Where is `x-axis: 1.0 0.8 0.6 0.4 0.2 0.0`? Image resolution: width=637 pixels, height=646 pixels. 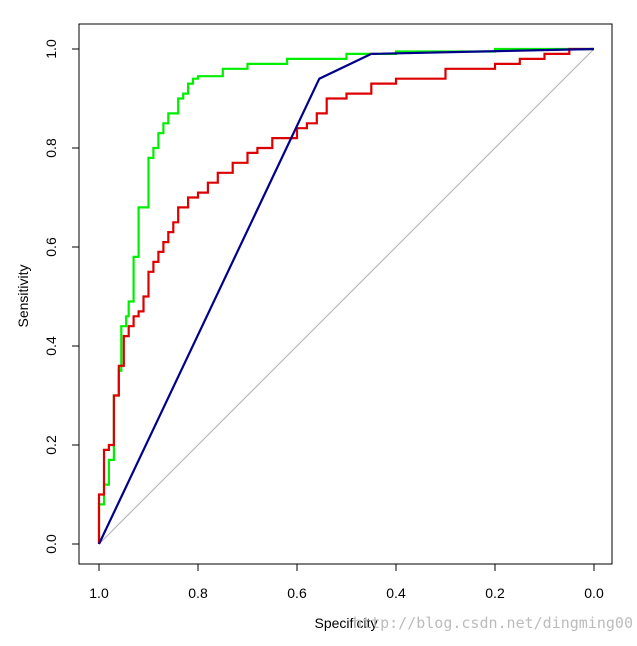
x-axis: 1.0 0.8 0.6 0.4 0.2 0.0 is located at coordinates (346, 582).